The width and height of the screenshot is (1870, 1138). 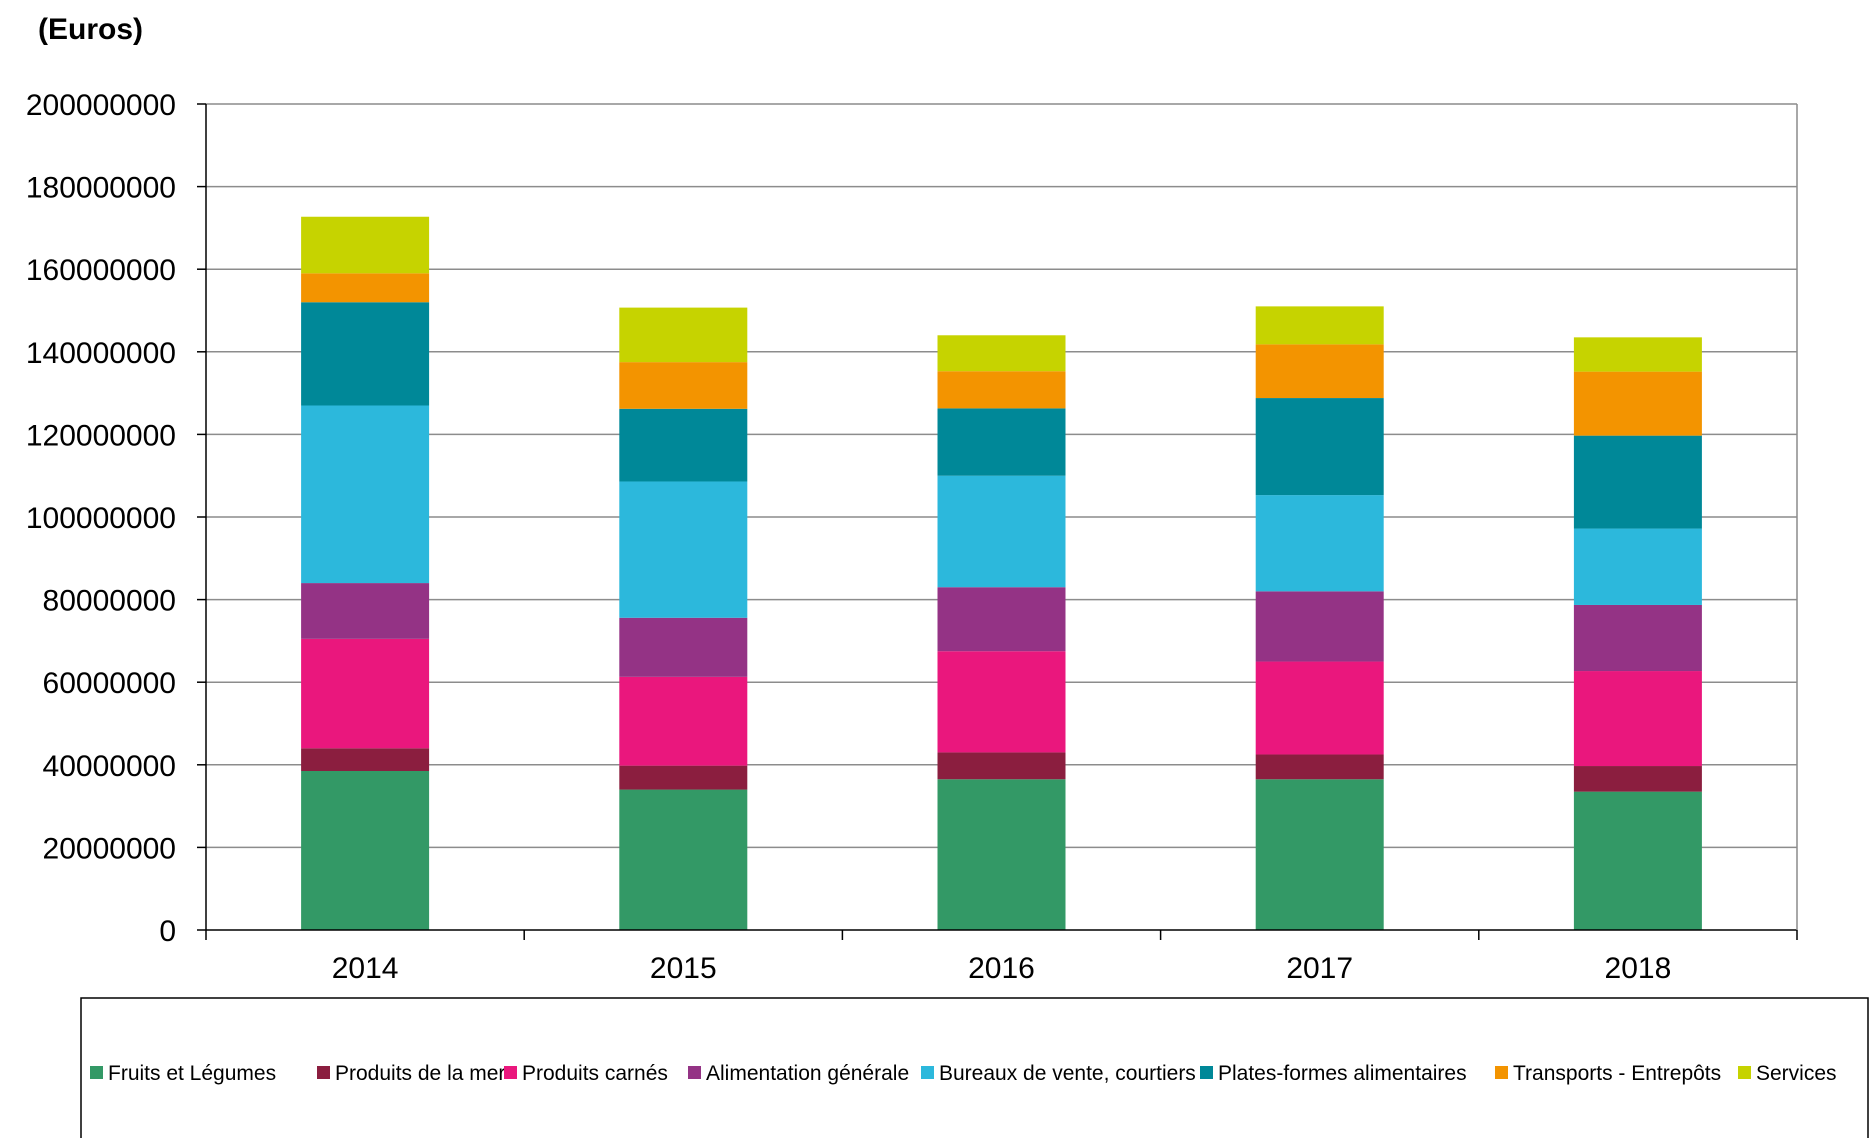 I want to click on legend-label: Plates-formes alimentaires, so click(x=1342, y=1073).